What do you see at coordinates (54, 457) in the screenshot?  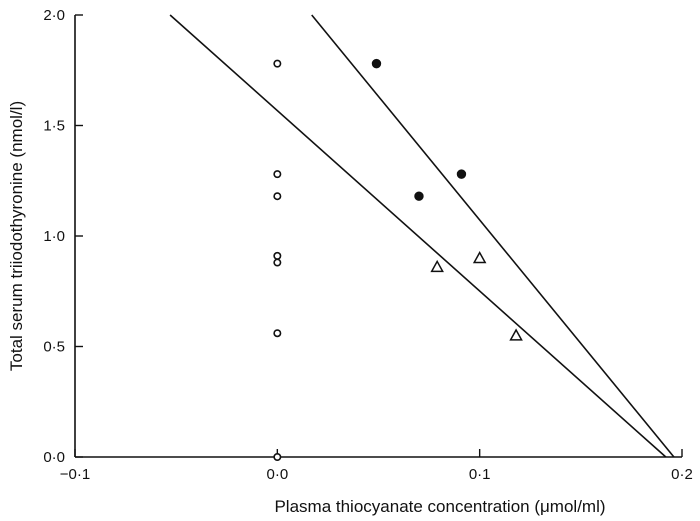 I see `y-tick-label: 0·0` at bounding box center [54, 457].